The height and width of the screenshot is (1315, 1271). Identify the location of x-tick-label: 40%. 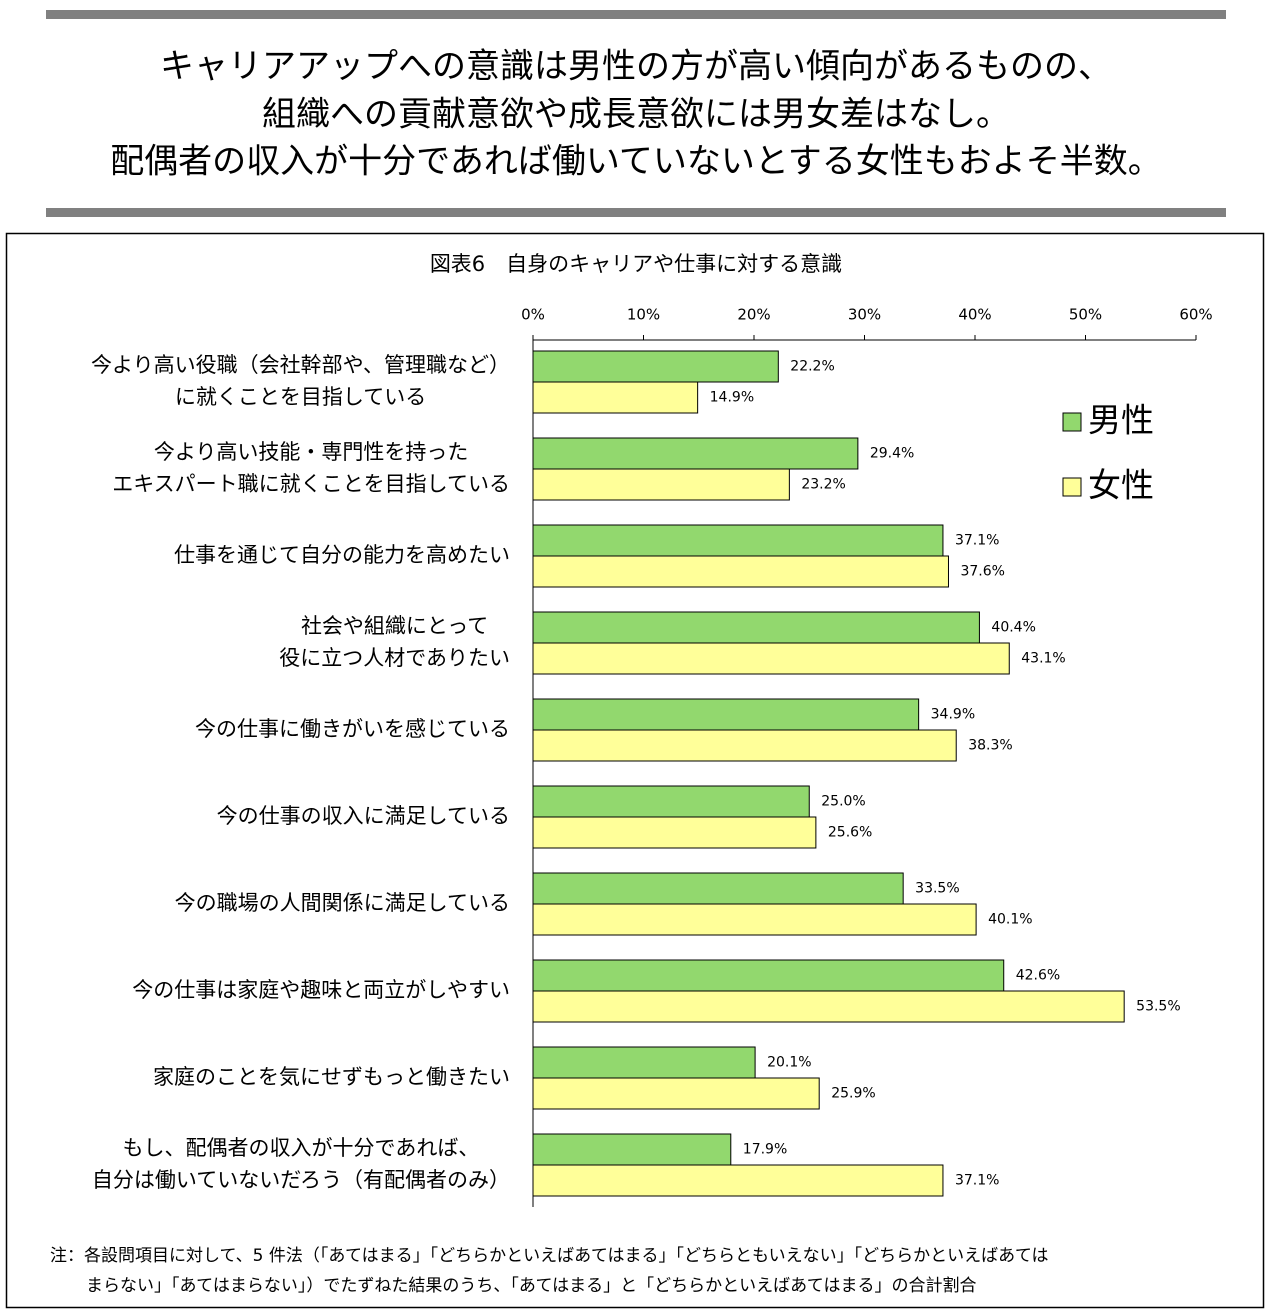
(974, 315).